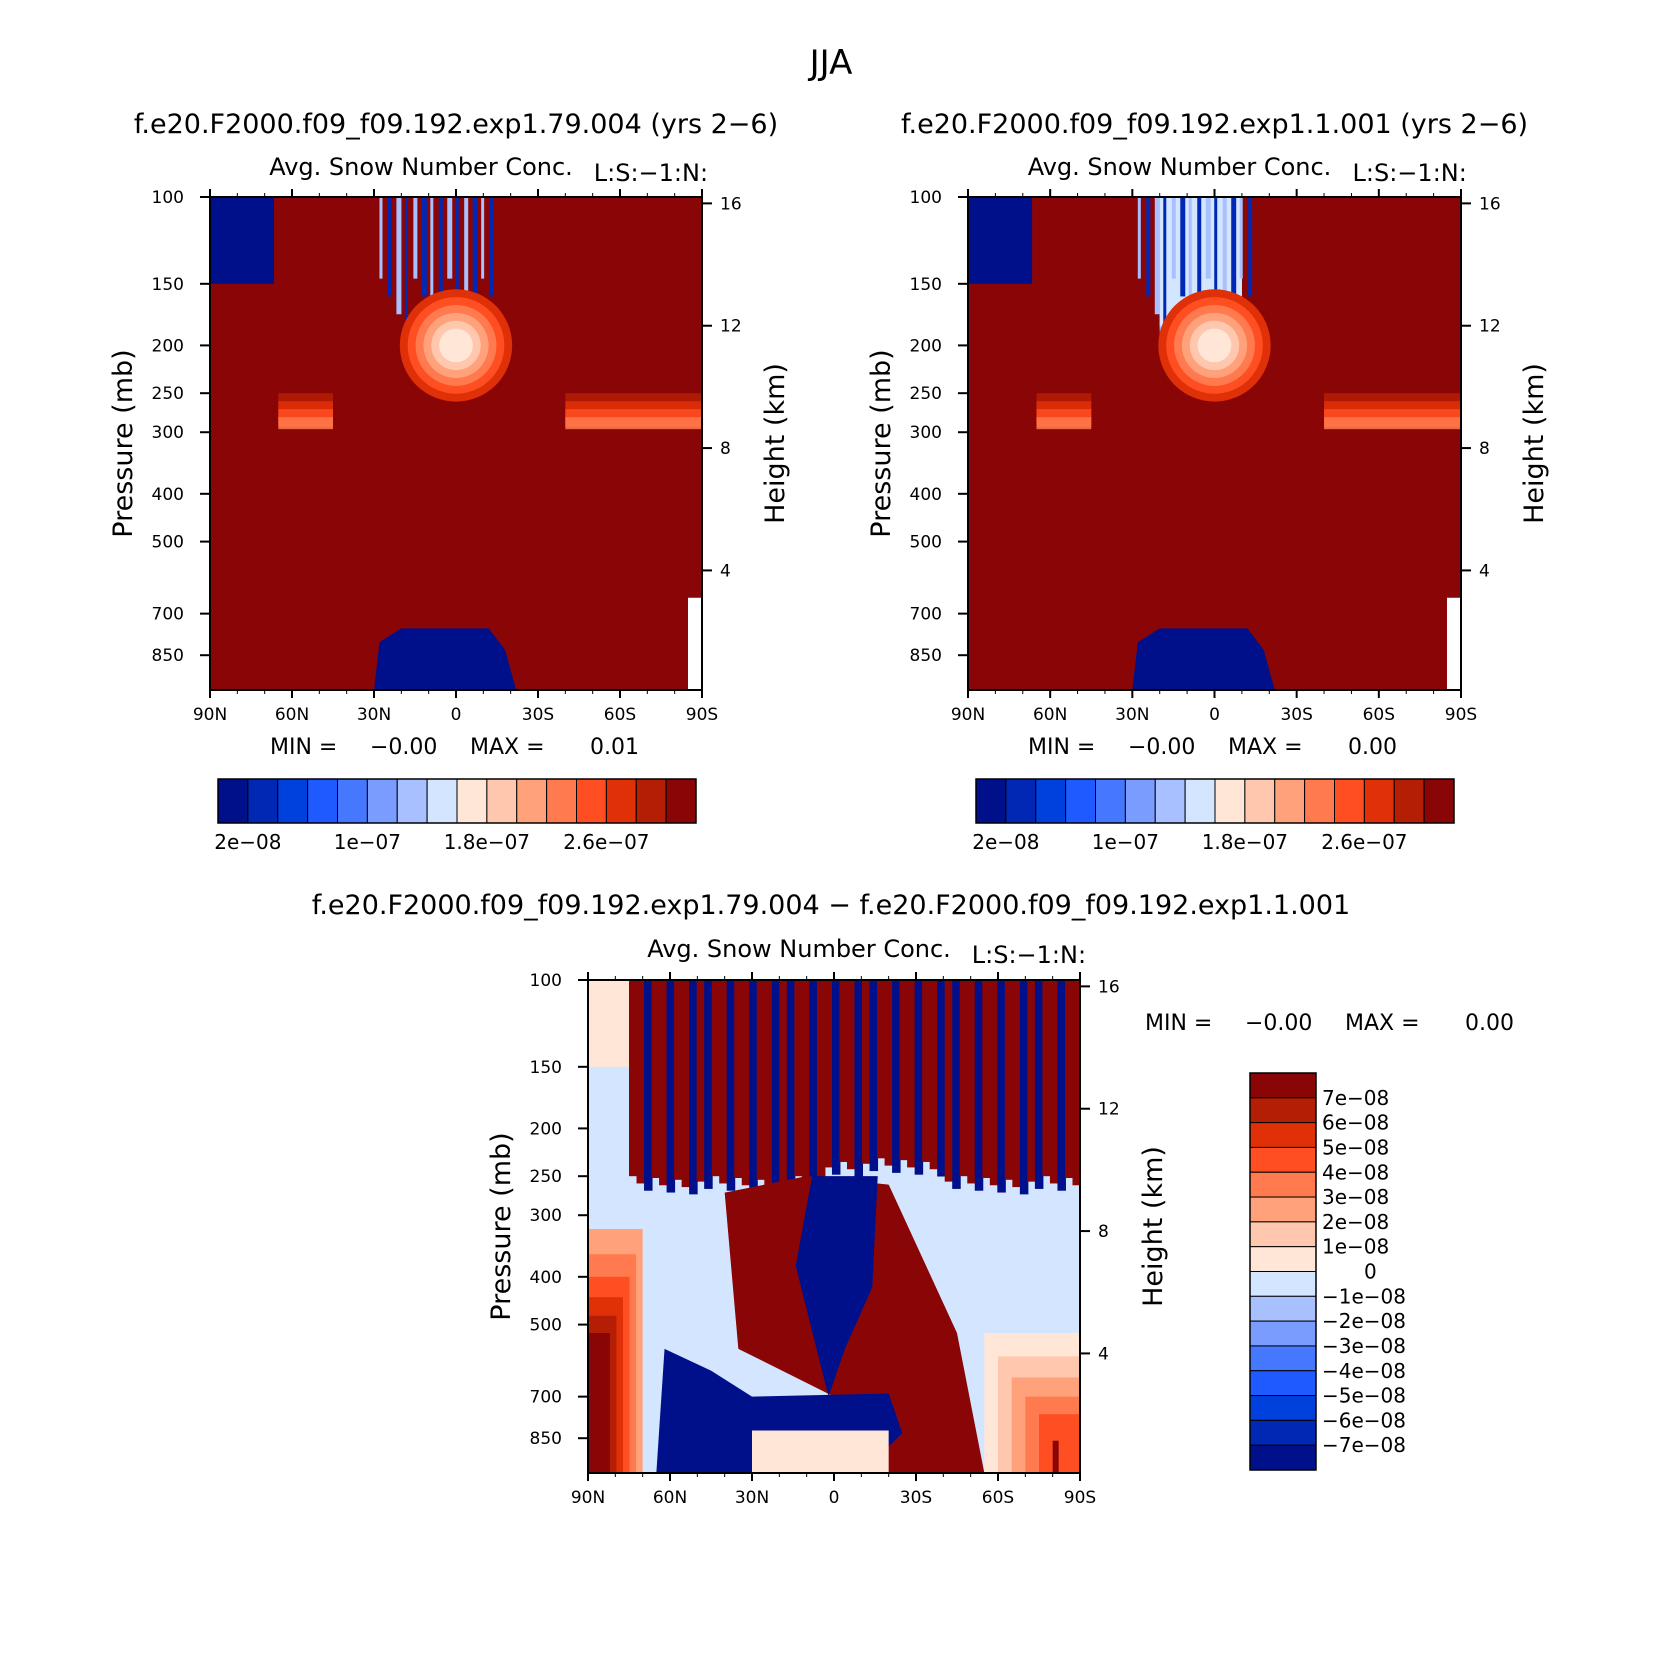 The height and width of the screenshot is (1666, 1663). What do you see at coordinates (606, 842) in the screenshot?
I see `colorbar-tick-label: 2.6e−07` at bounding box center [606, 842].